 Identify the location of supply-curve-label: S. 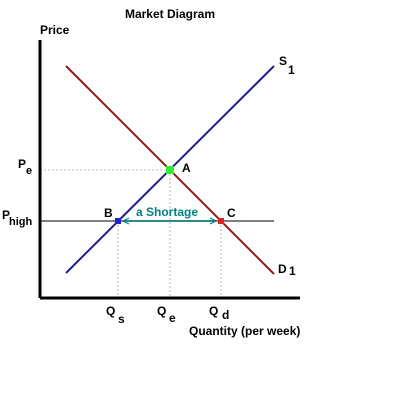
(283, 61).